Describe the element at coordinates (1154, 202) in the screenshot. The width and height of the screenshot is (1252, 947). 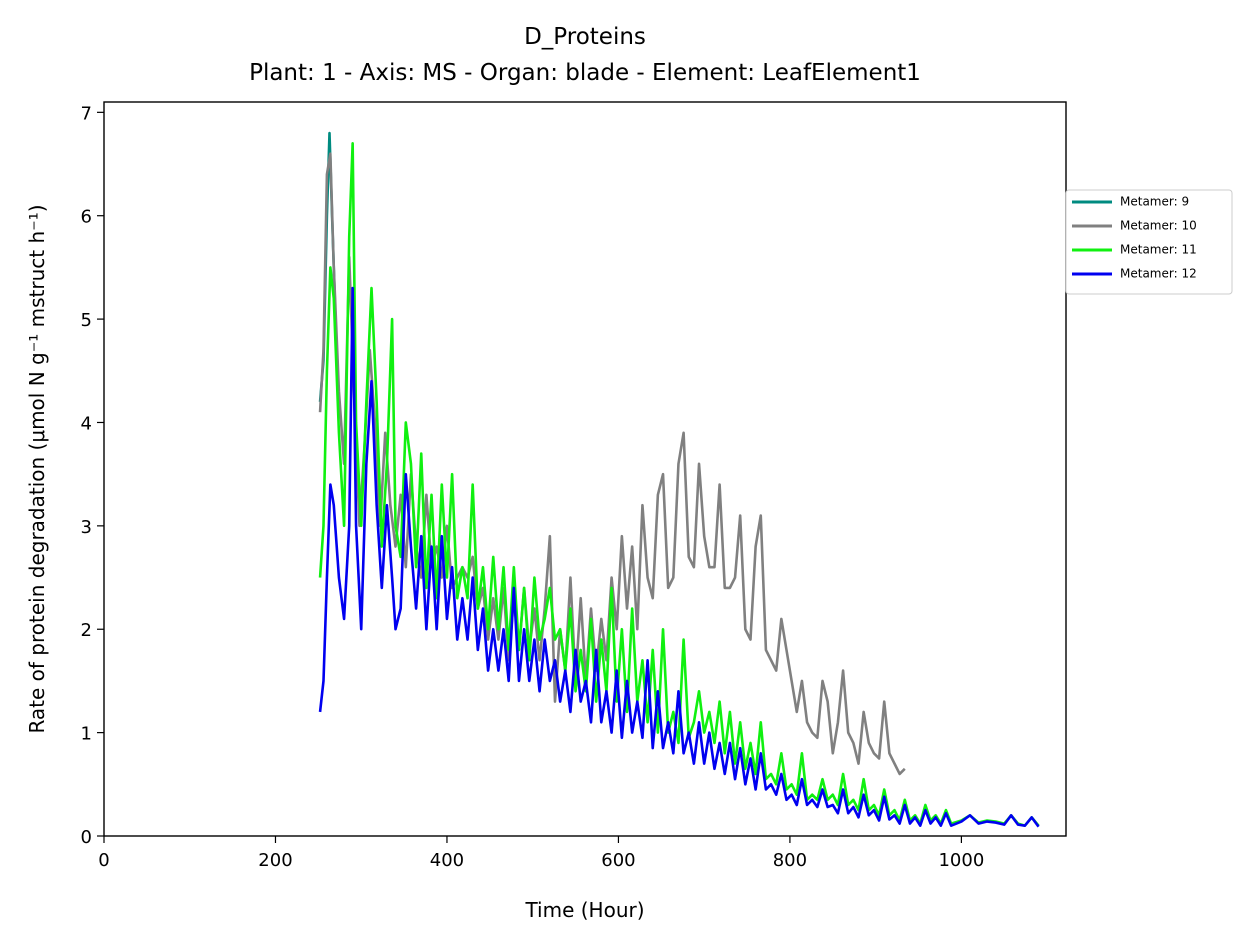
I see `legend-label: Metamer: 9` at that location.